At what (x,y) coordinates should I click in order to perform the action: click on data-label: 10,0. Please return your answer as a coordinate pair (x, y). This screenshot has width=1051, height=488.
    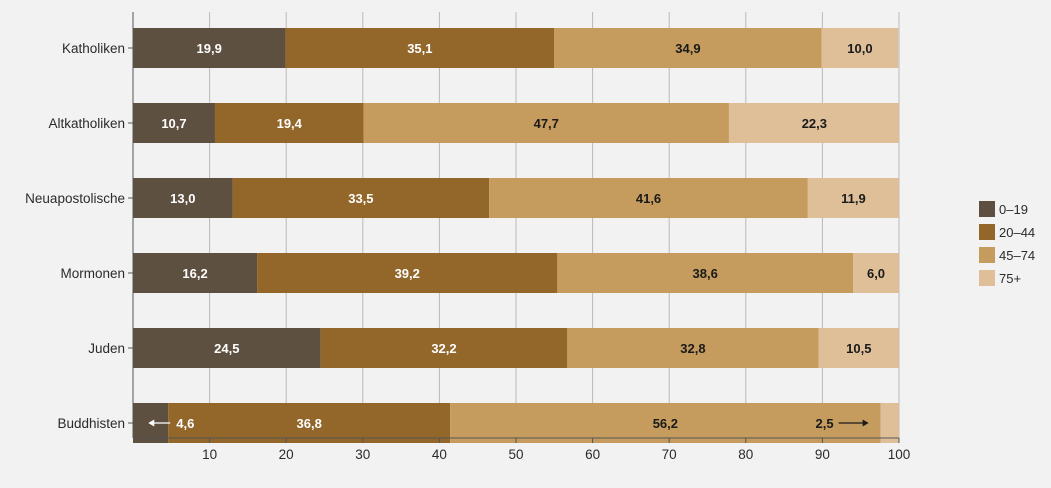
    Looking at the image, I should click on (859, 48).